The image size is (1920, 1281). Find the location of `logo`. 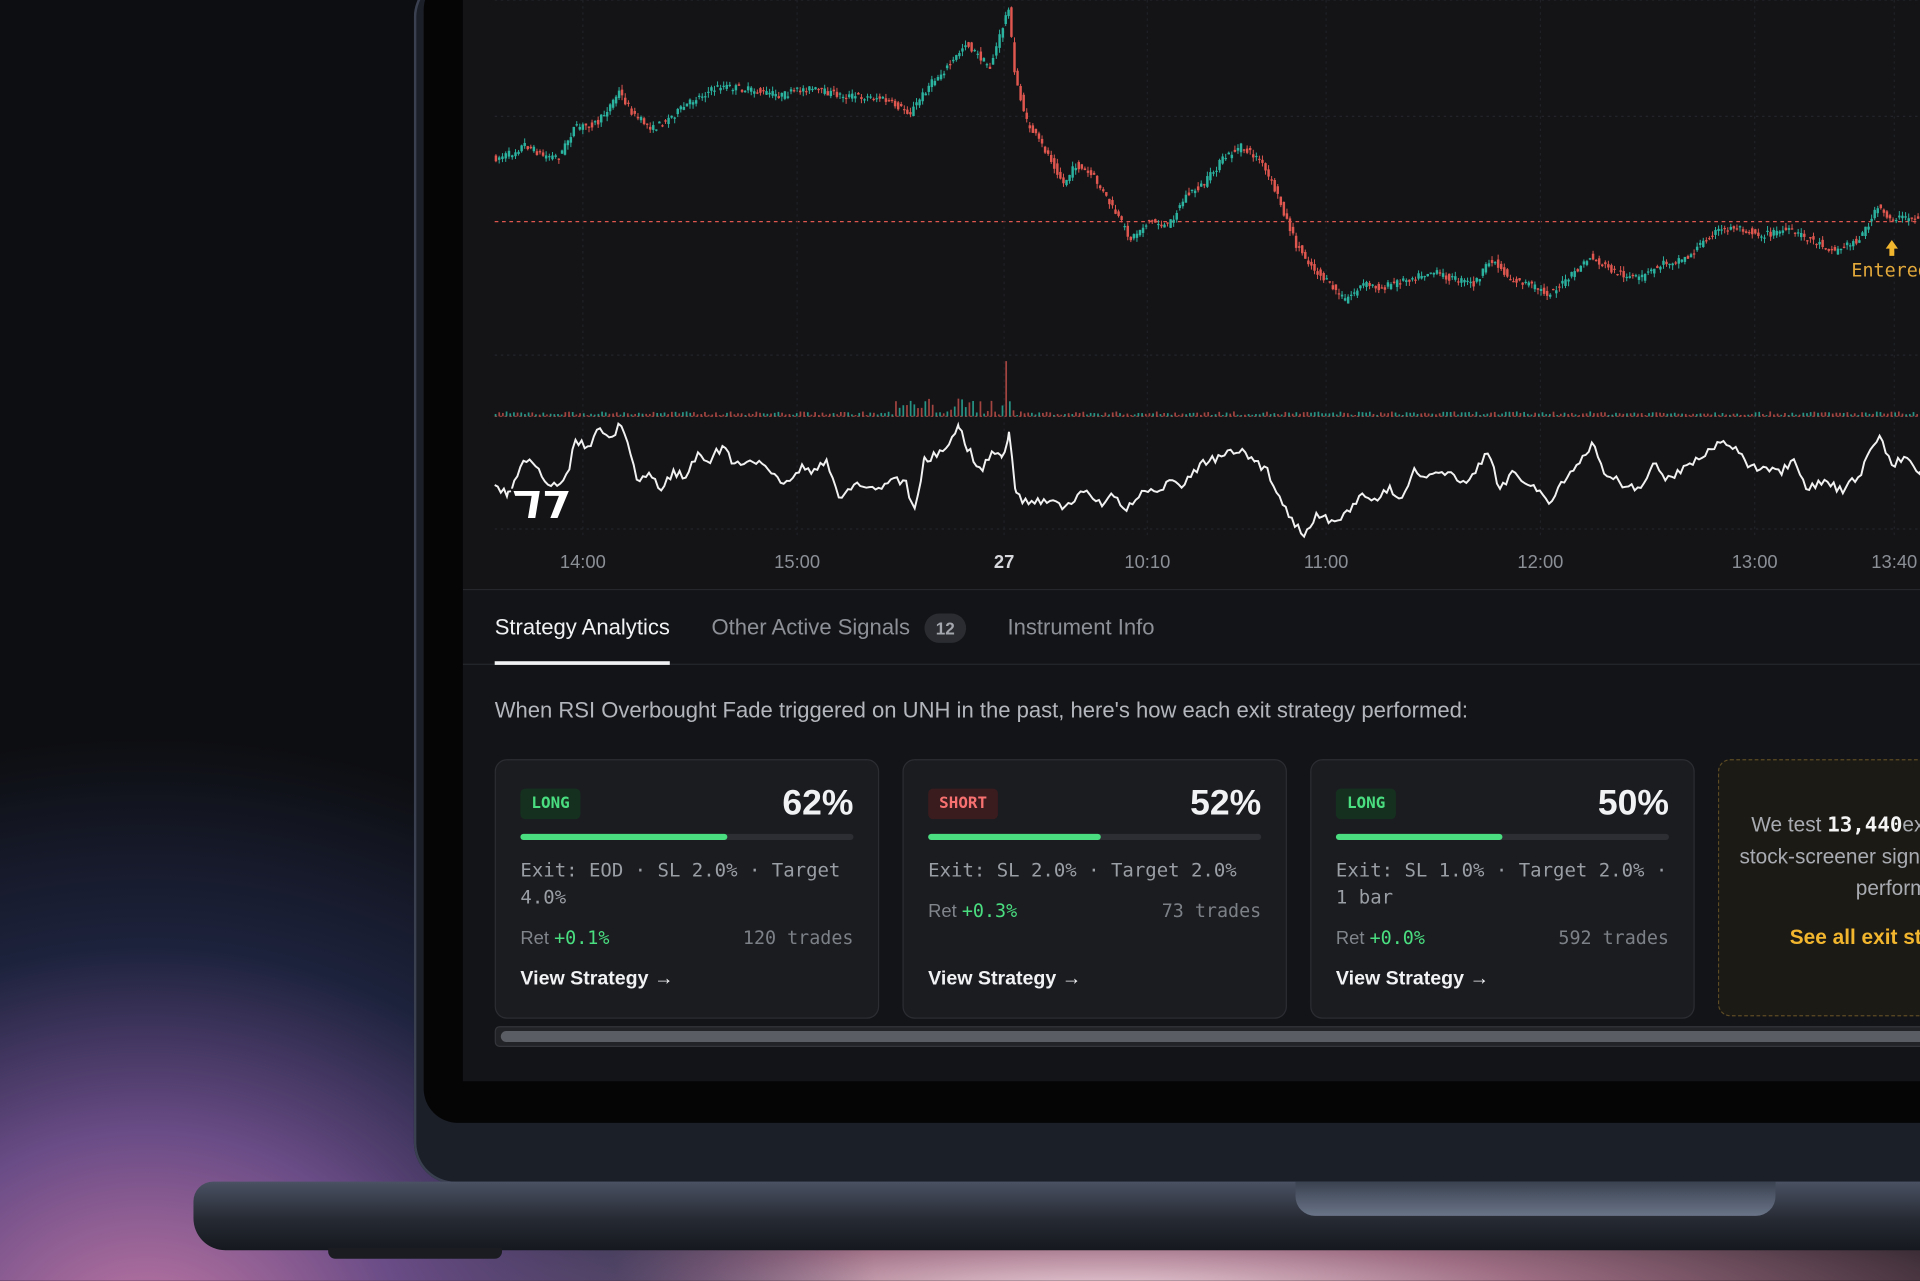

logo is located at coordinates (541, 504).